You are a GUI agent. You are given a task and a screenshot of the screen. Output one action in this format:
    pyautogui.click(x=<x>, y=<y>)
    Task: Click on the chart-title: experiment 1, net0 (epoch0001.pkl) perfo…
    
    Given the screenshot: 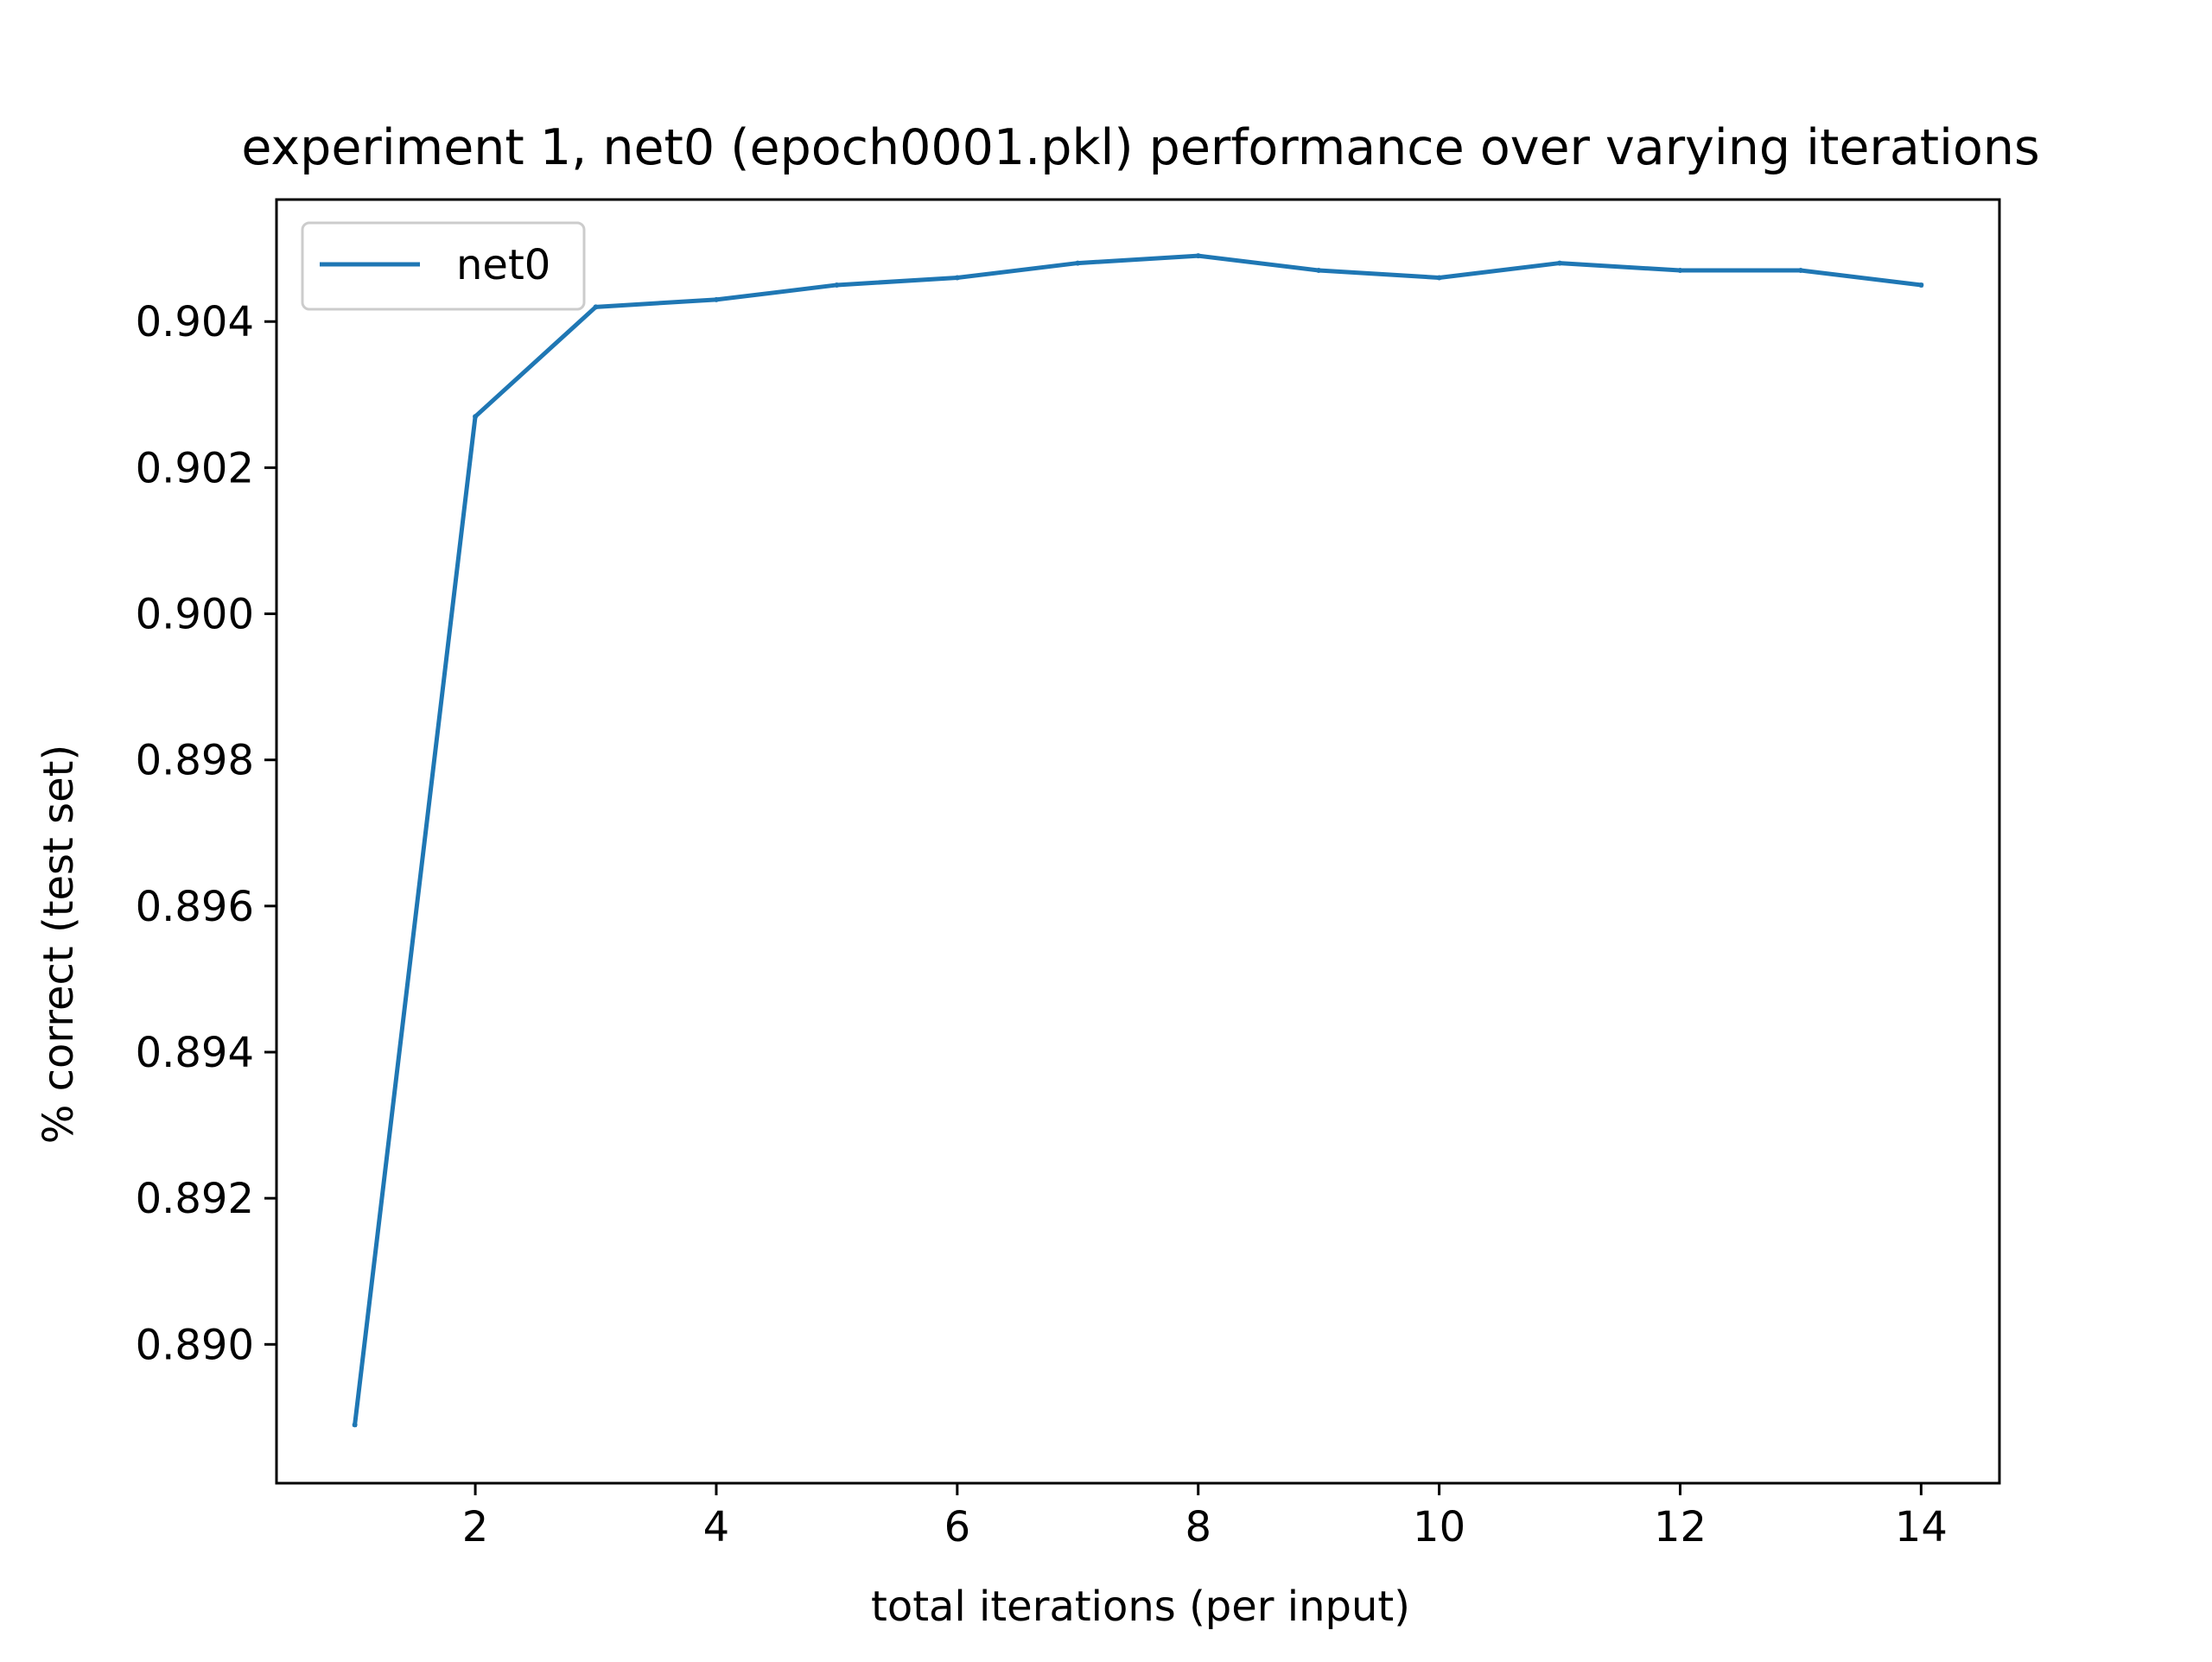 What is the action you would take?
    pyautogui.click(x=1140, y=147)
    